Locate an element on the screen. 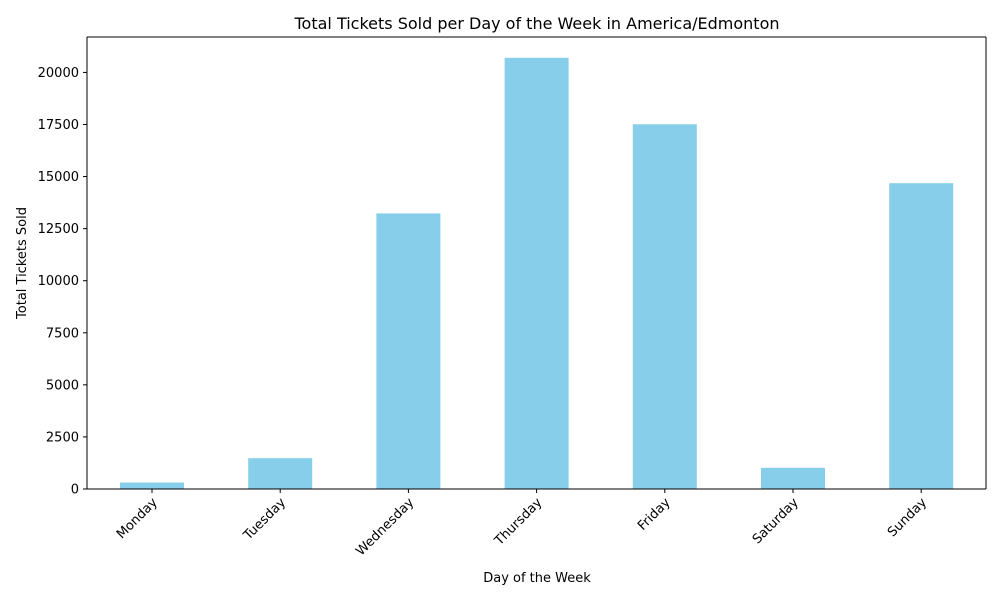 The width and height of the screenshot is (1000, 604). y-axis-ticks: 0 2500 5000 7500 10000 12500 15000 17500 20000 is located at coordinates (62, 282).